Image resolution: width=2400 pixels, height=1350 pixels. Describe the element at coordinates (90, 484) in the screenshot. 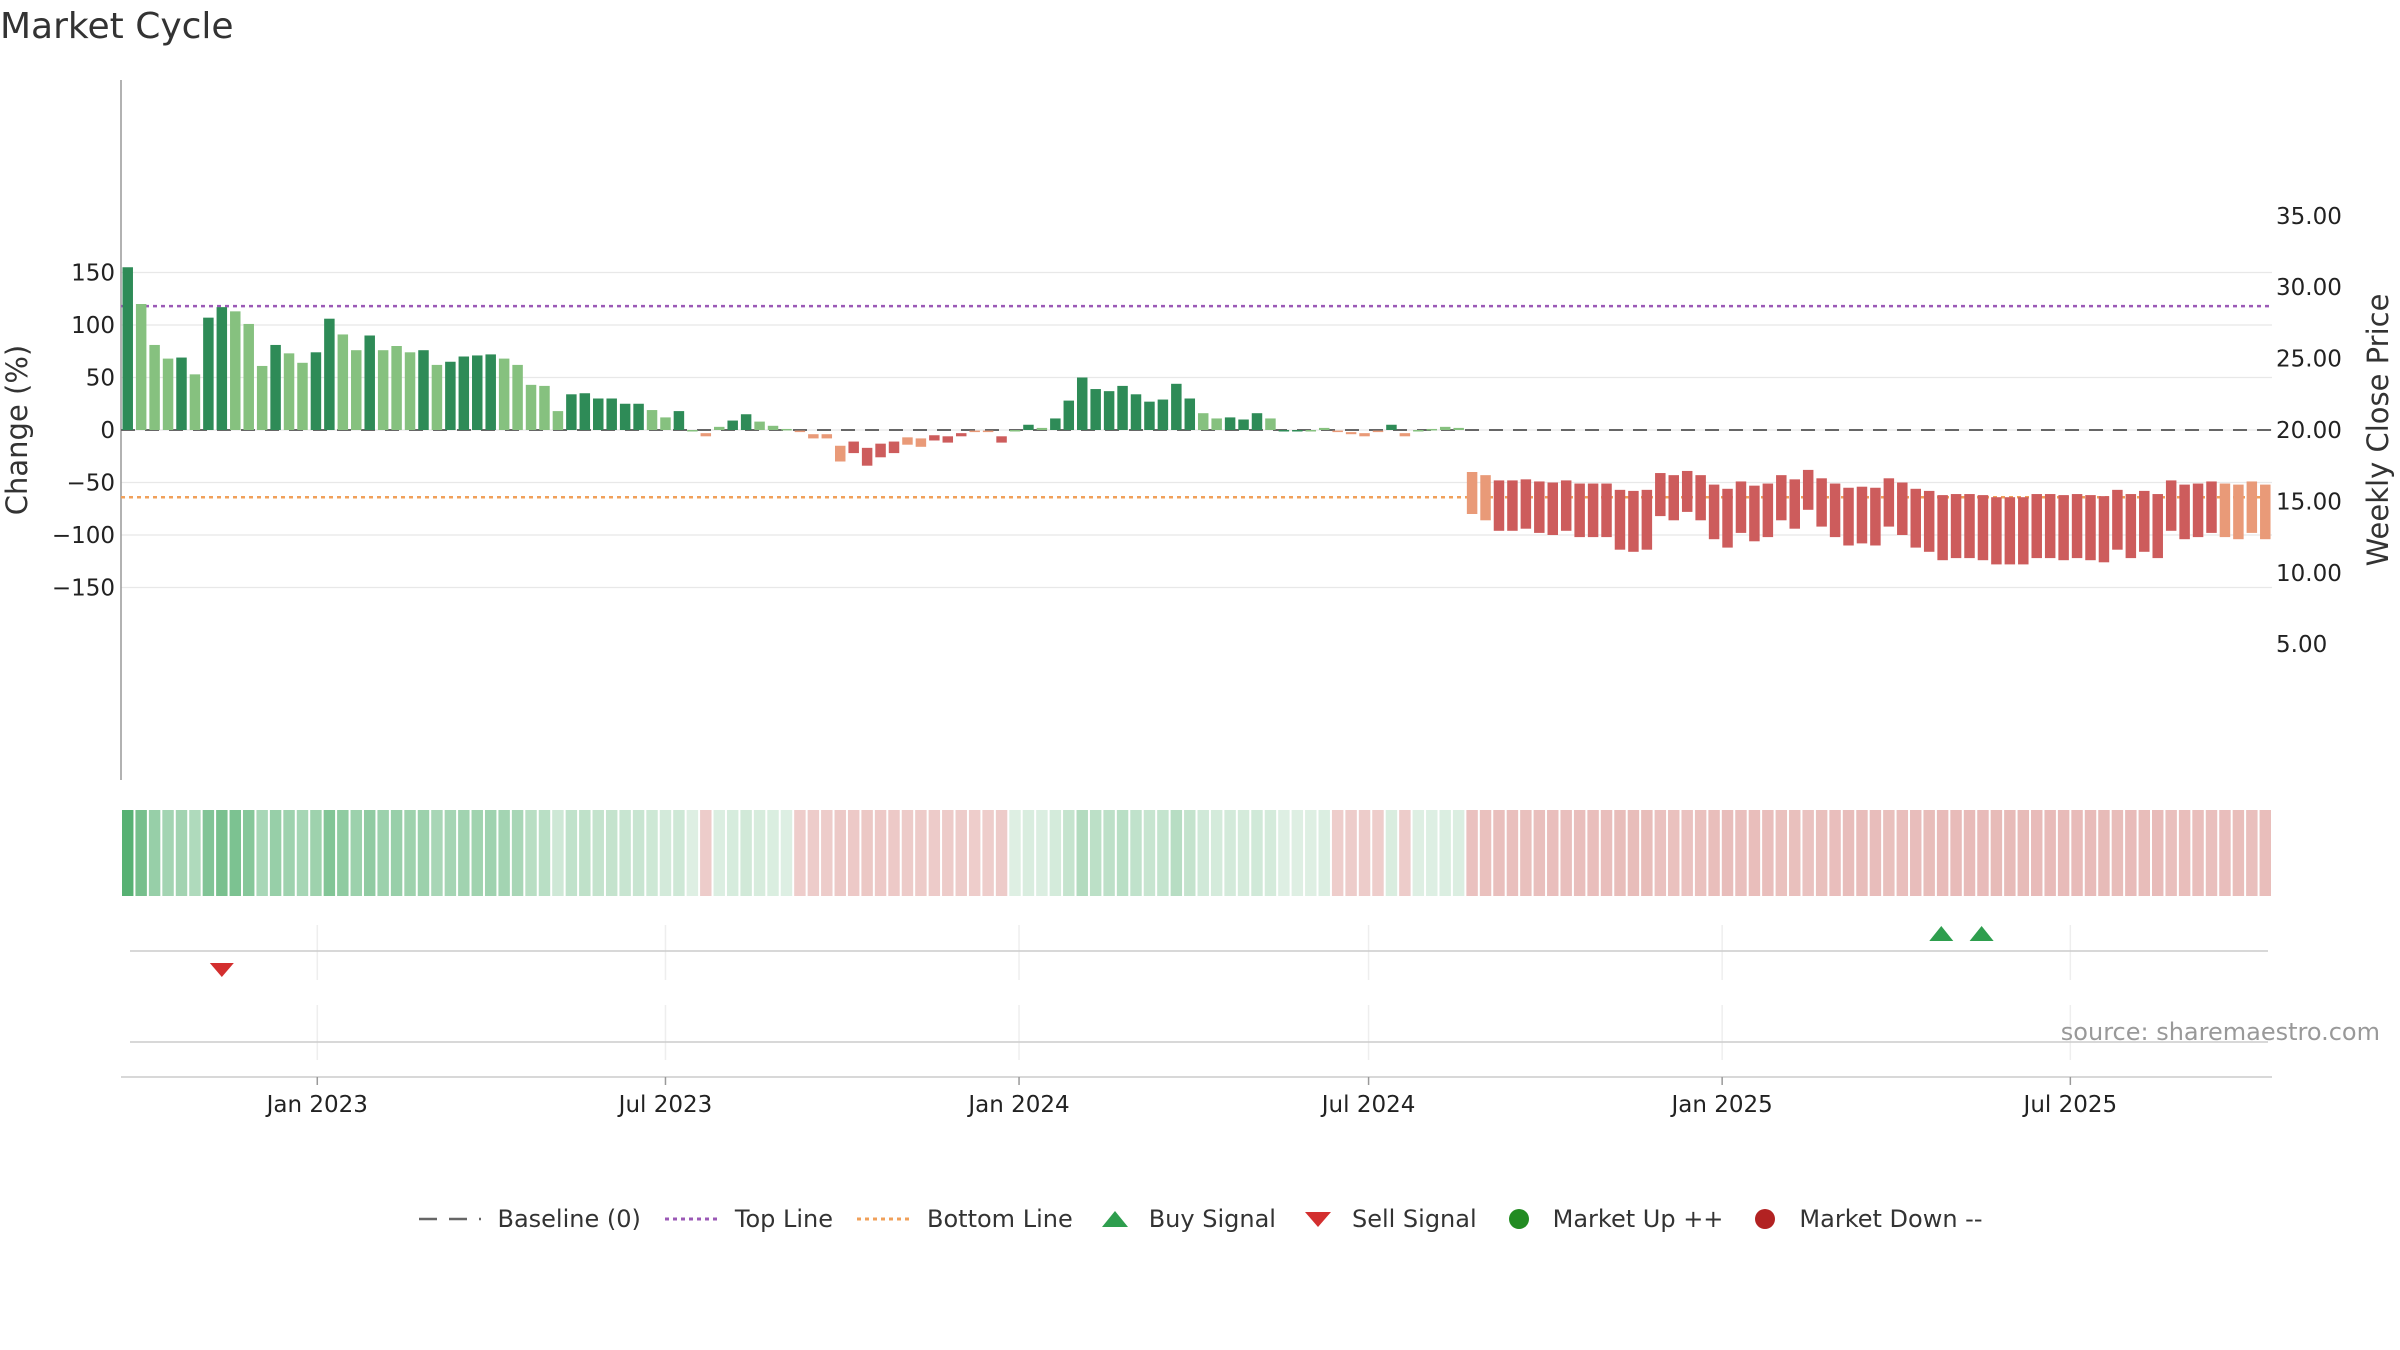

I see `left-tick-label: −50` at that location.